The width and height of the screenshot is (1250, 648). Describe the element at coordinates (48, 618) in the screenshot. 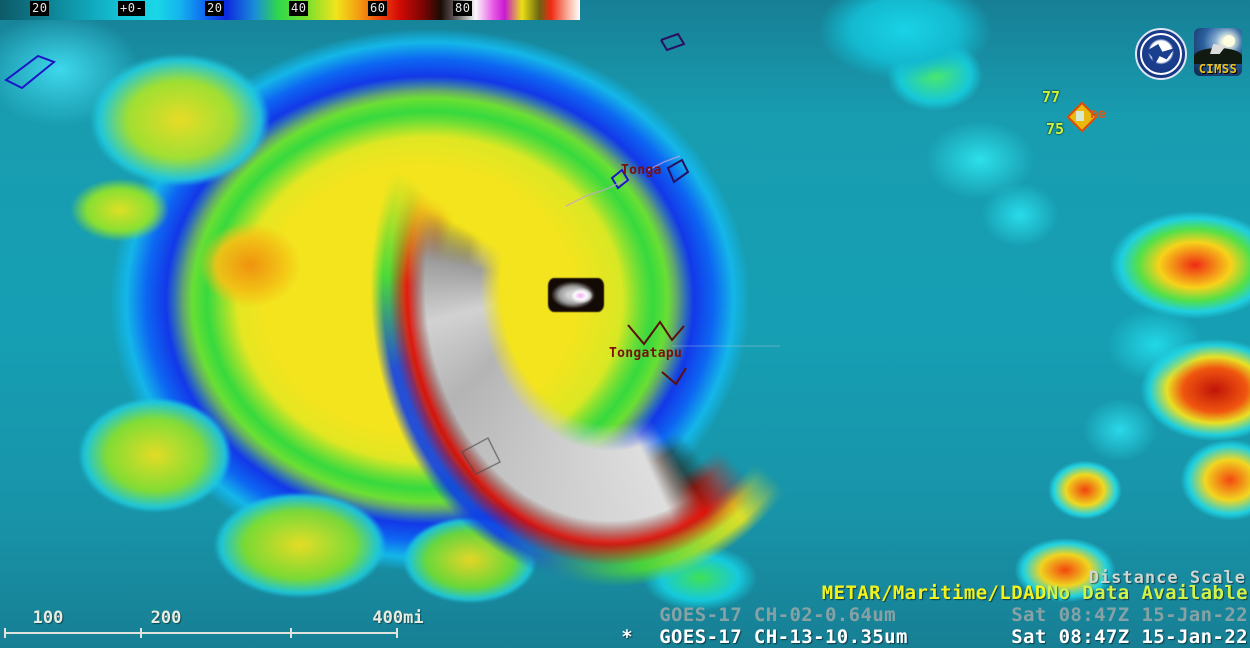

I see `distance-label-100: 100` at that location.